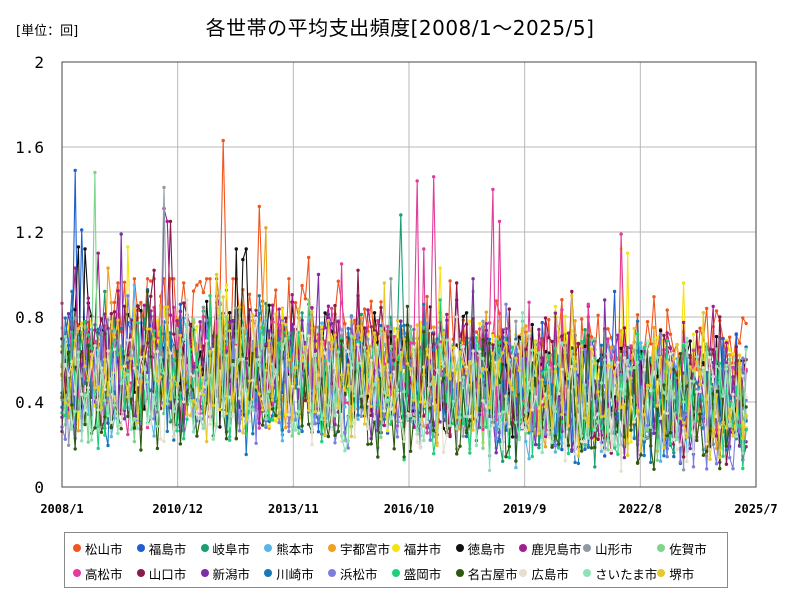 The height and width of the screenshot is (600, 800). Describe the element at coordinates (395, 548) in the screenshot. I see `legend-marker` at that location.